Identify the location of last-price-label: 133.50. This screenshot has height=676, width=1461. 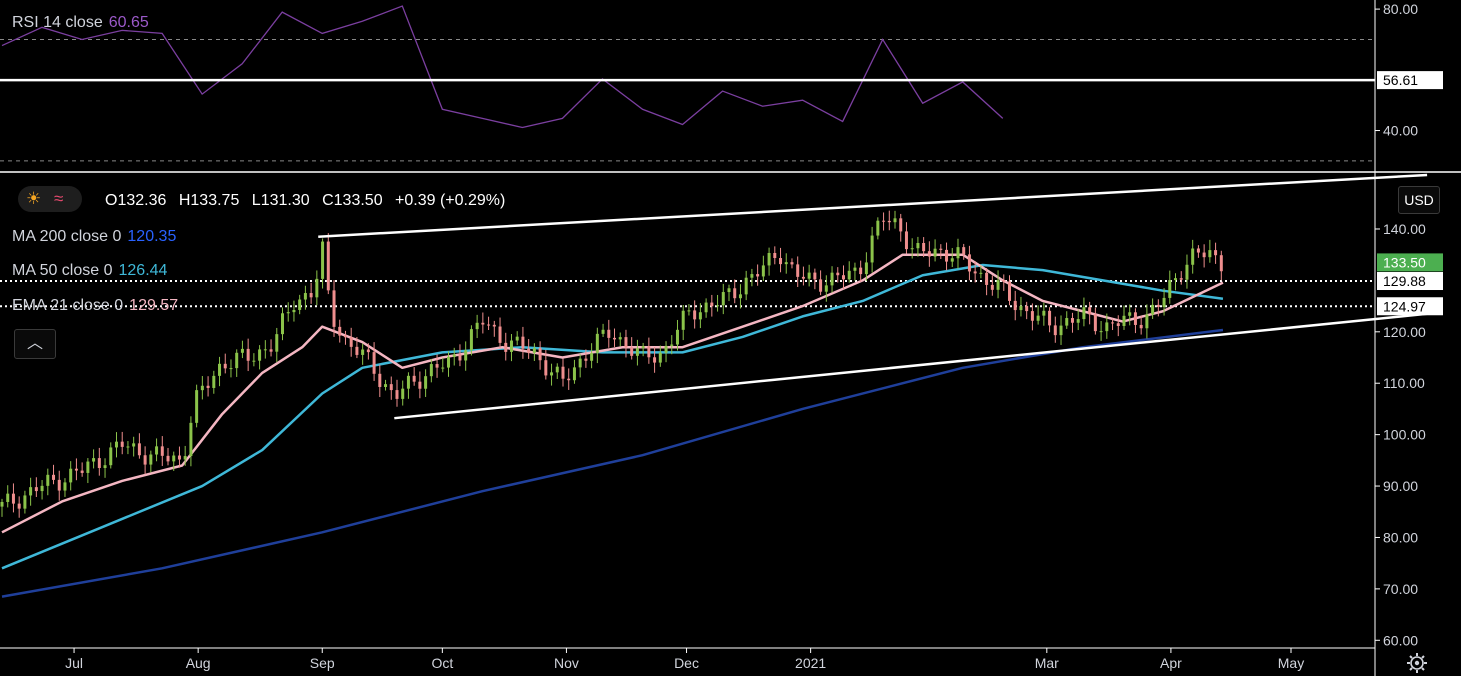
(1404, 262).